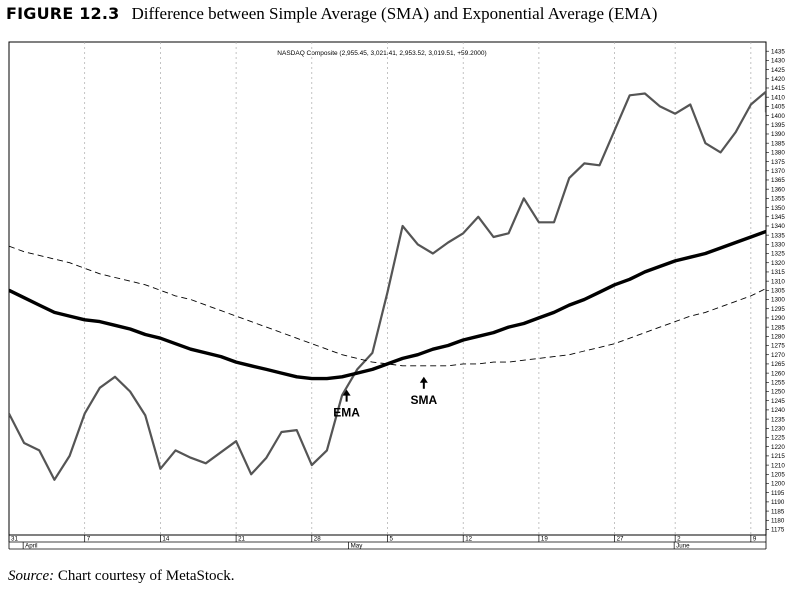 The height and width of the screenshot is (600, 800). I want to click on y-tick-label-39: 1370, so click(778, 171).